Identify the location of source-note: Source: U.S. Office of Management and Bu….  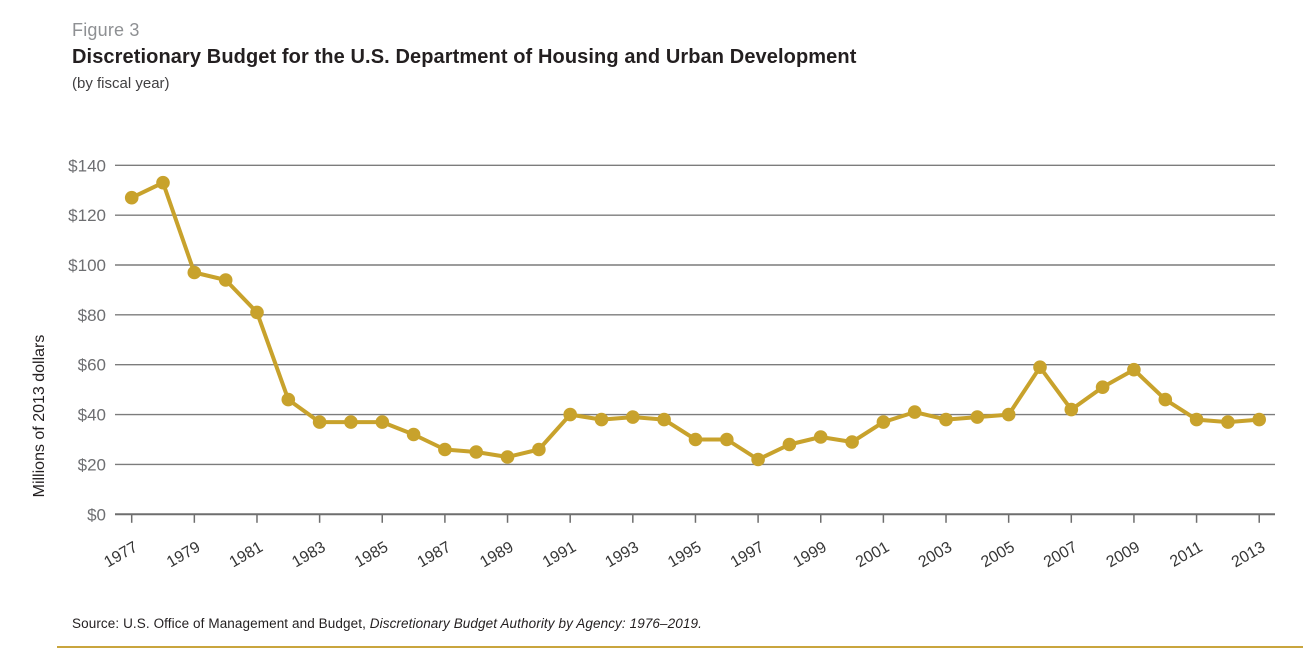
(387, 623).